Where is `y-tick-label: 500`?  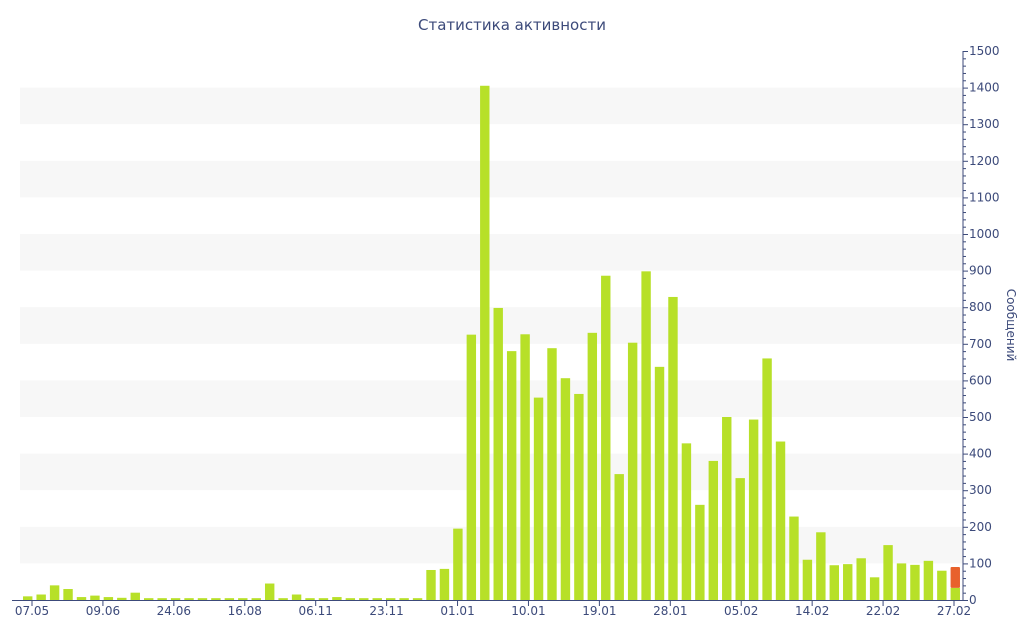
y-tick-label: 500 is located at coordinates (980, 417).